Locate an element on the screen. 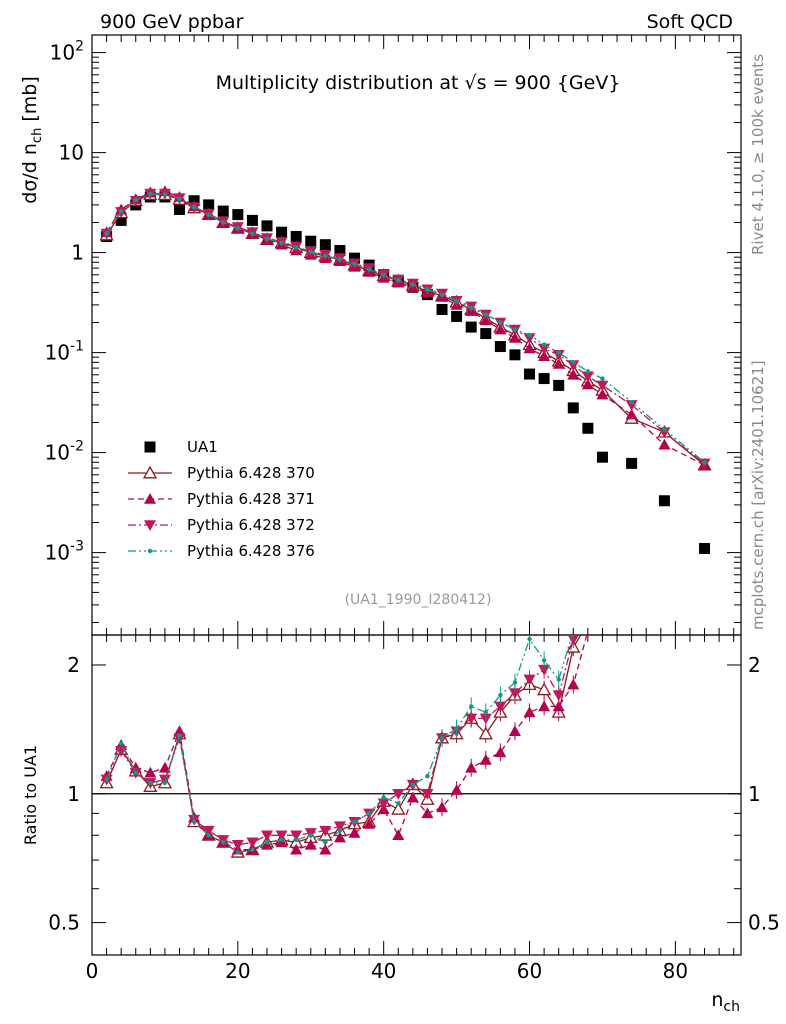 The width and height of the screenshot is (786, 1024). header-right: Soft QCD is located at coordinates (690, 22).